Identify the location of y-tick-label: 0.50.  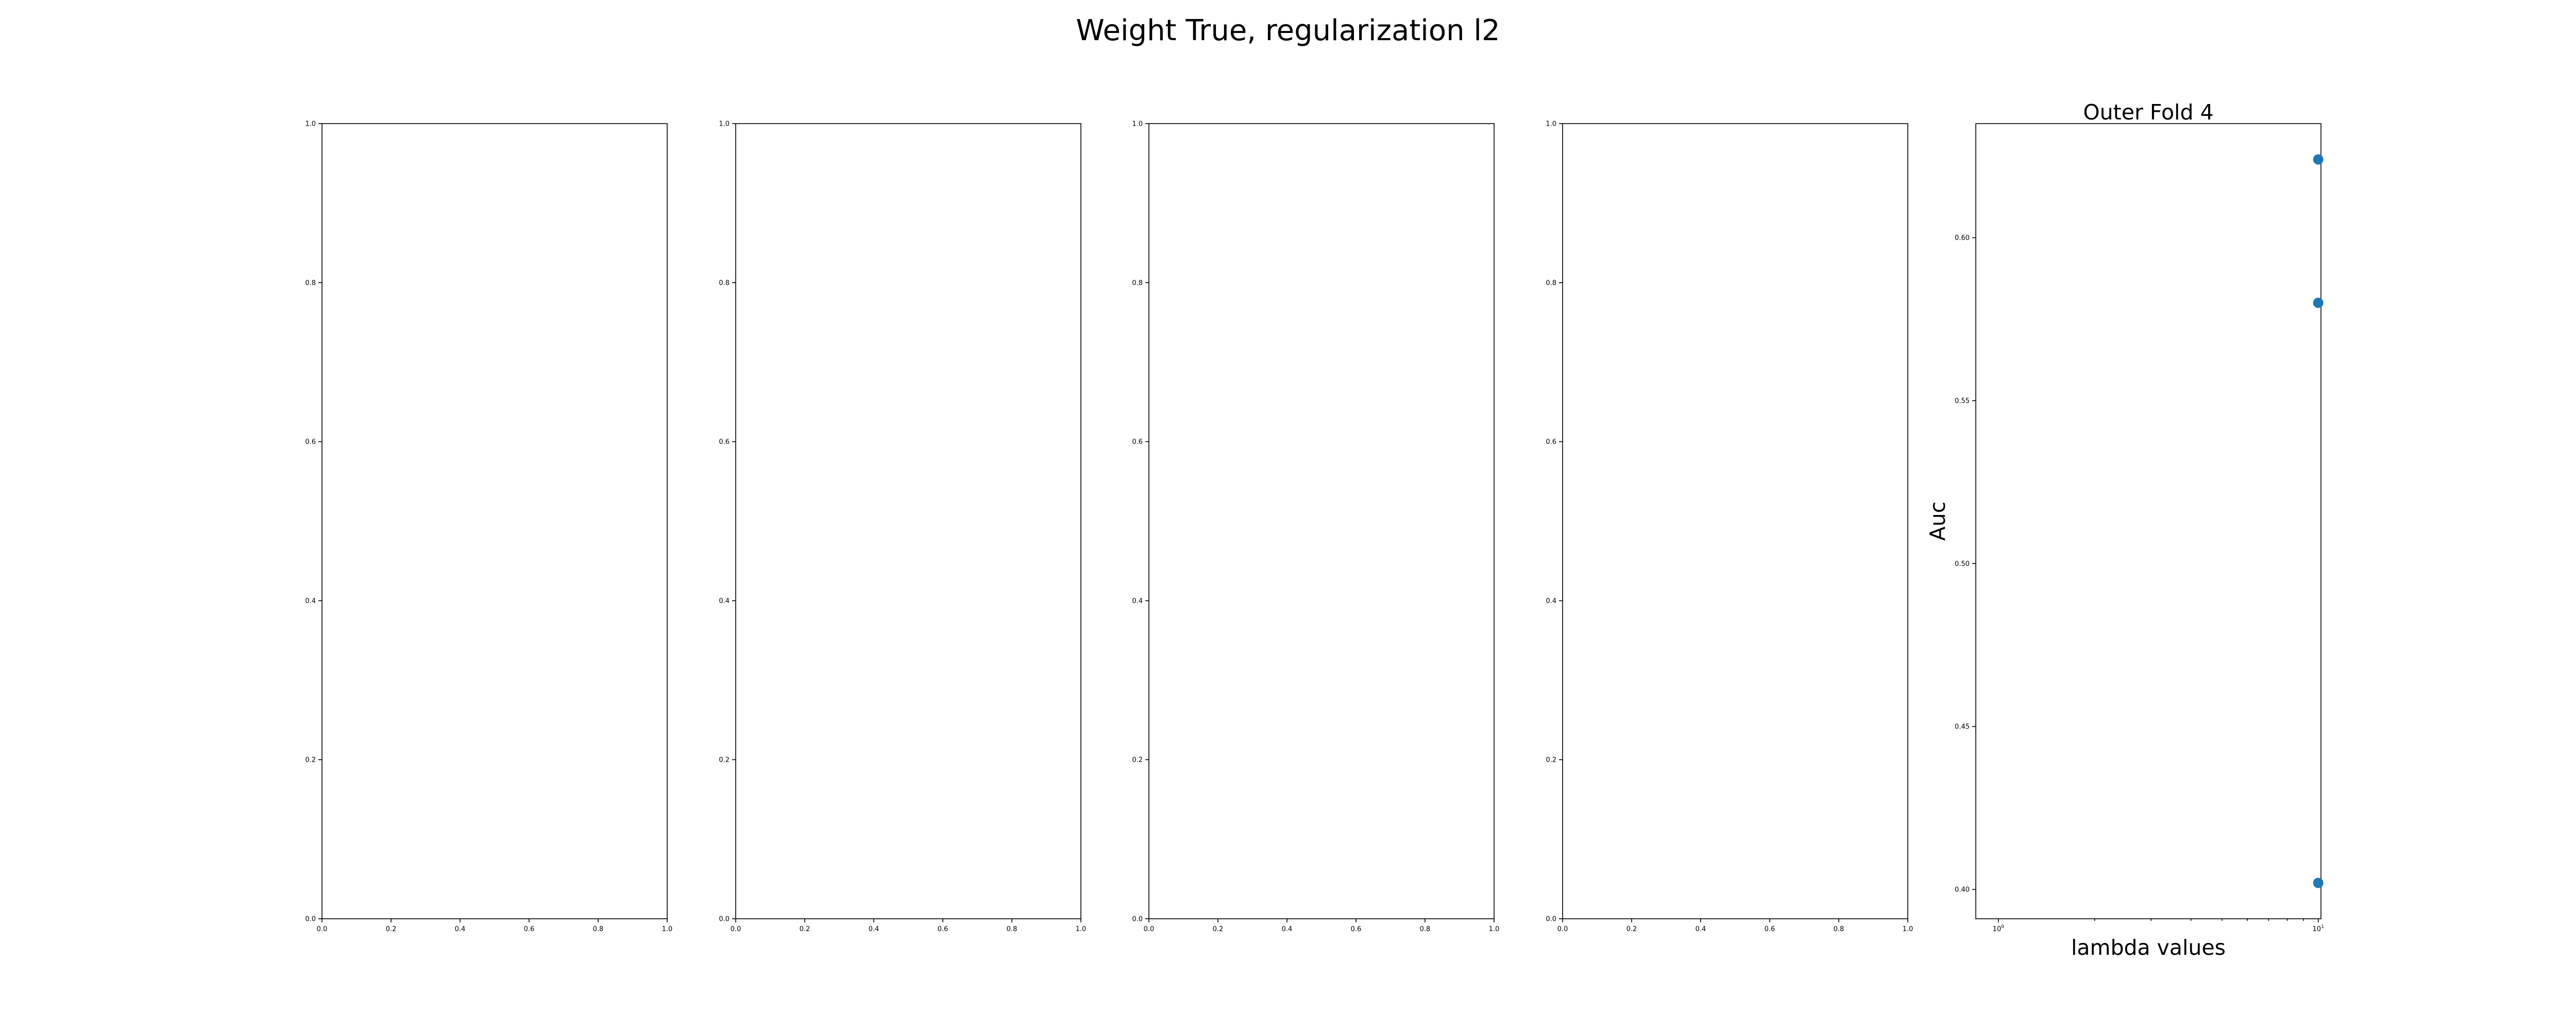
(1963, 564).